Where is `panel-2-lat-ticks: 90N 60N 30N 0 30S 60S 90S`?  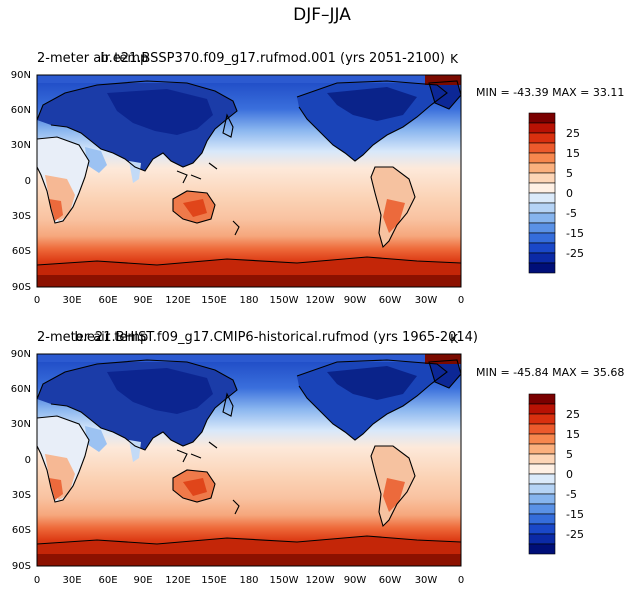 panel-2-lat-ticks: 90N 60N 30N 0 30S 60S 90S is located at coordinates (21, 460).